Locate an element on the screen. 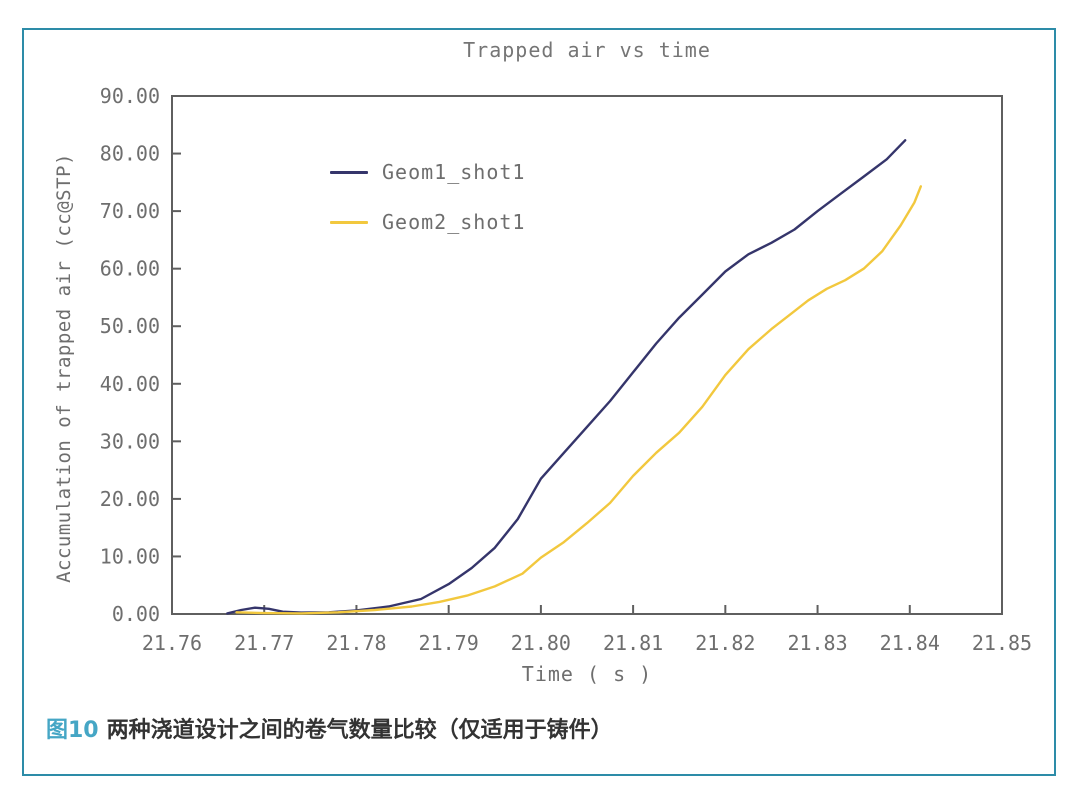  y-tick-label: 50.00 is located at coordinates (130, 326).